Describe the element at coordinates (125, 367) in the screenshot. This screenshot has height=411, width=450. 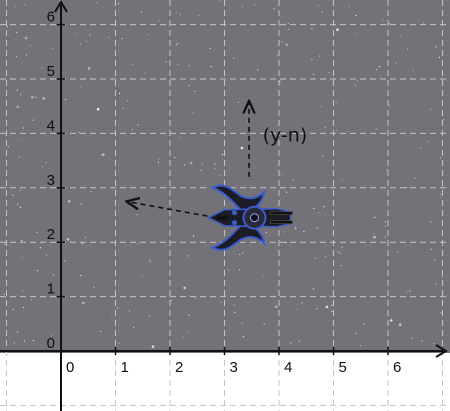
I see `x-tick-label: 1` at that location.